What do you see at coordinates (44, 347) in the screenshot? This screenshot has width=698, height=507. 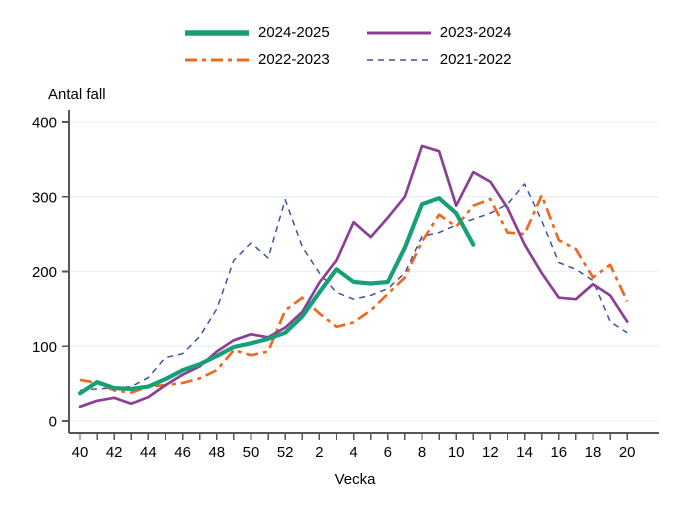 I see `y-tick-label: 100` at bounding box center [44, 347].